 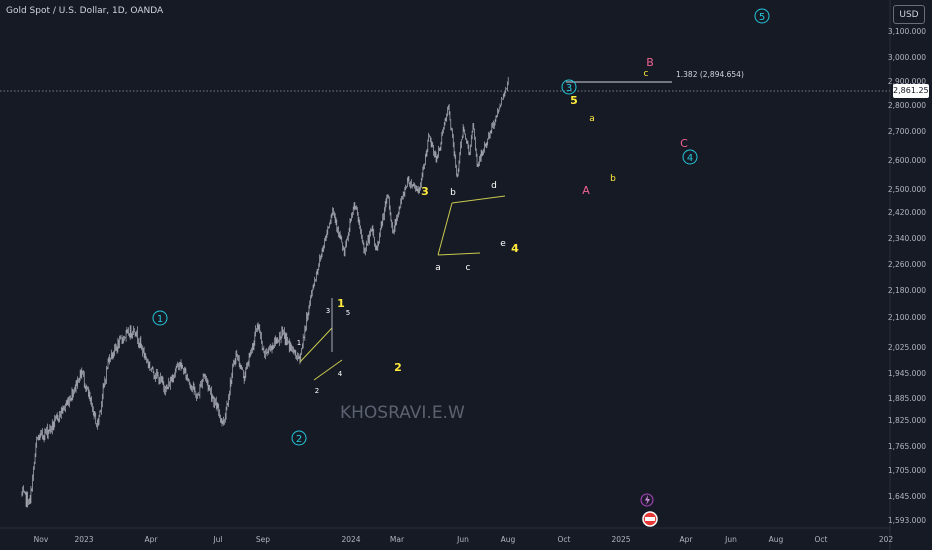 I want to click on price-axis-tick-label: 2,600.000, so click(x=907, y=160).